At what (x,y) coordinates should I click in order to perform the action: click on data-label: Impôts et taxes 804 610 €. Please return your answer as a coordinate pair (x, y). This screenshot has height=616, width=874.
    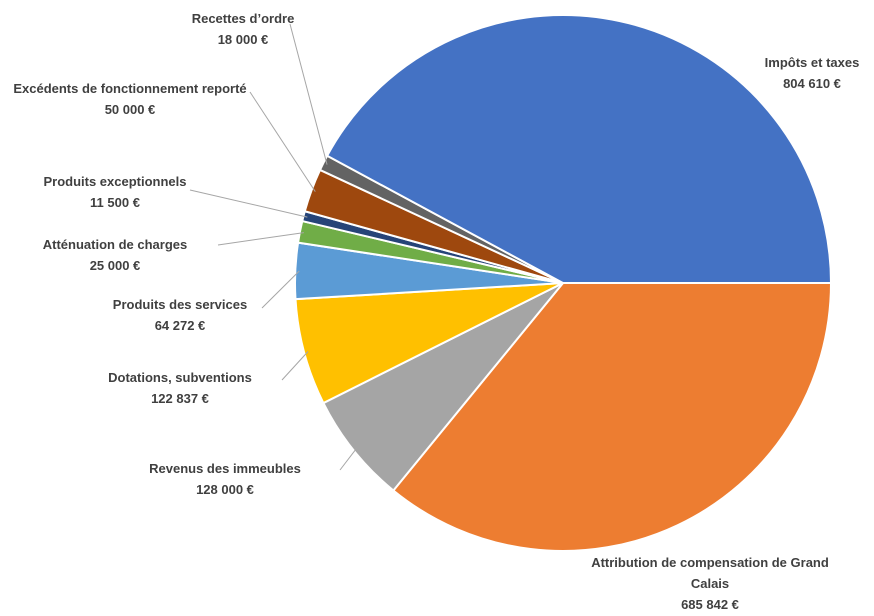
    Looking at the image, I should click on (810, 73).